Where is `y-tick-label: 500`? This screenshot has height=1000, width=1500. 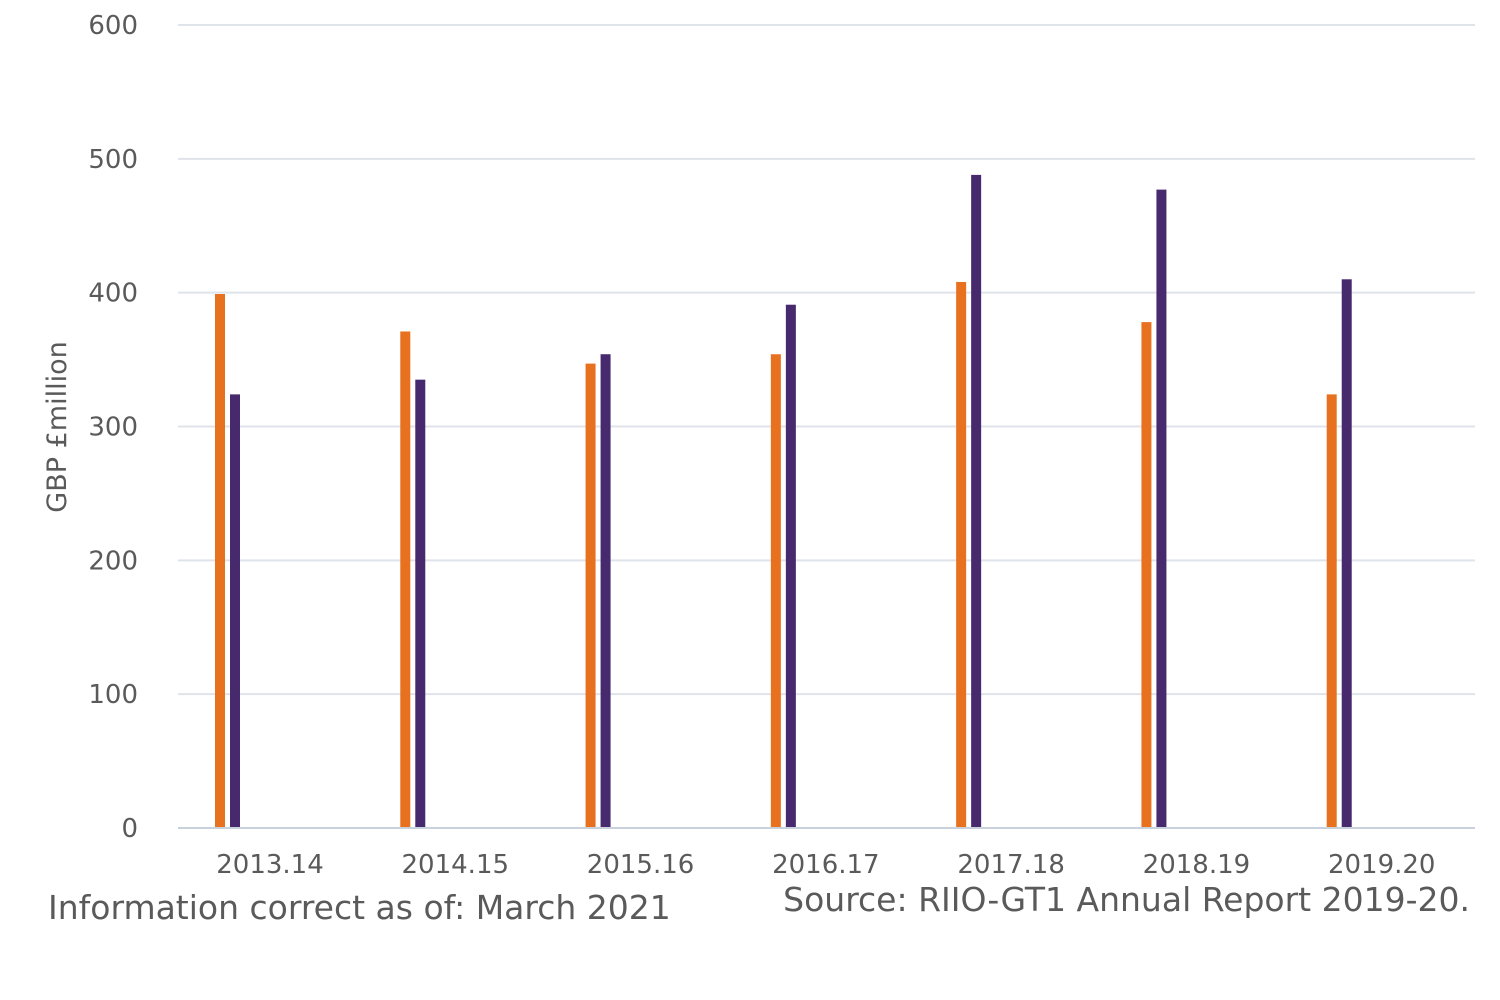
y-tick-label: 500 is located at coordinates (113, 160).